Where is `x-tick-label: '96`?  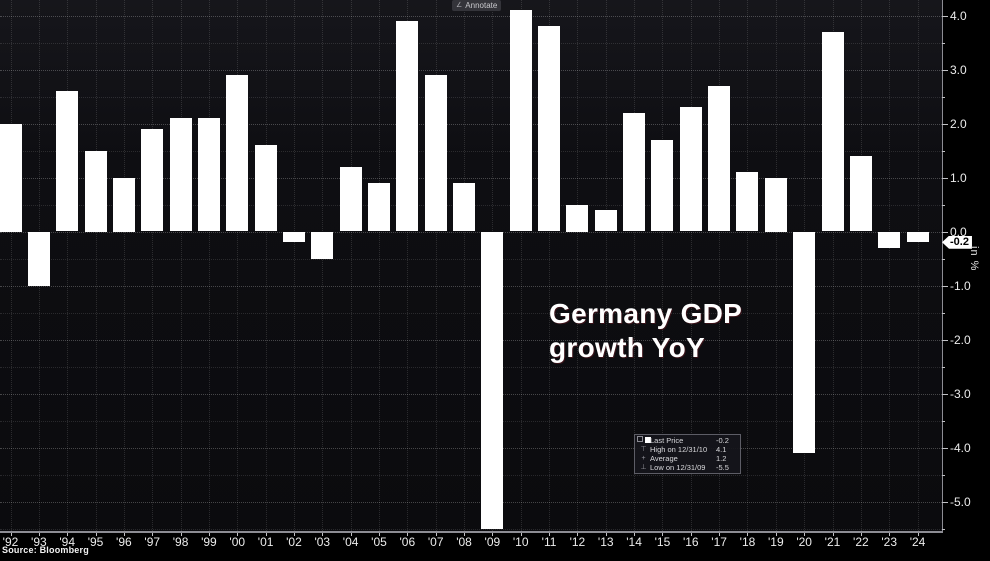 x-tick-label: '96 is located at coordinates (124, 542).